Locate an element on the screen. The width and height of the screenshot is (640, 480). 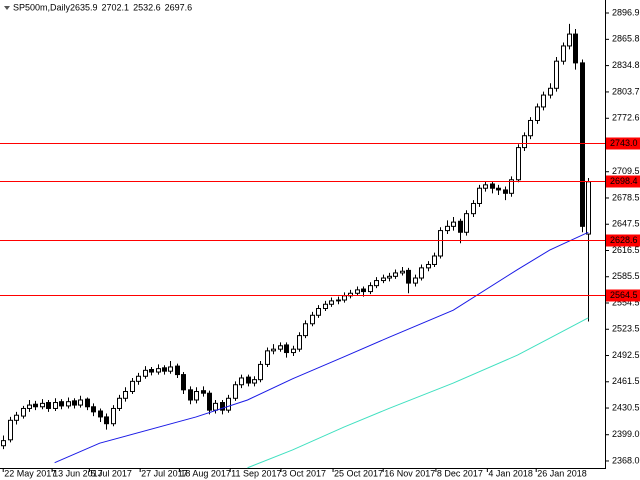
y-tick-label: 2616.5 is located at coordinates (626, 250).